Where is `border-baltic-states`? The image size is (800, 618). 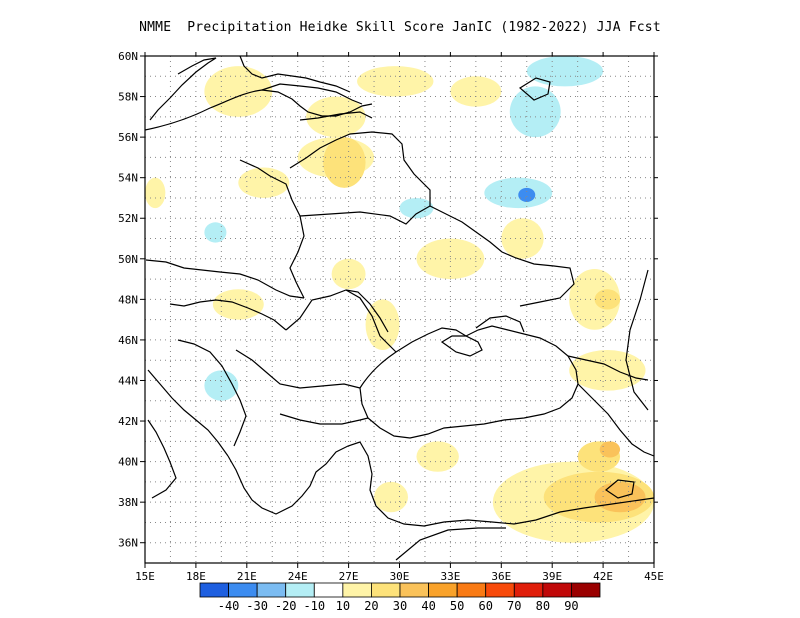
border-baltic-states is located at coordinates (360, 168).